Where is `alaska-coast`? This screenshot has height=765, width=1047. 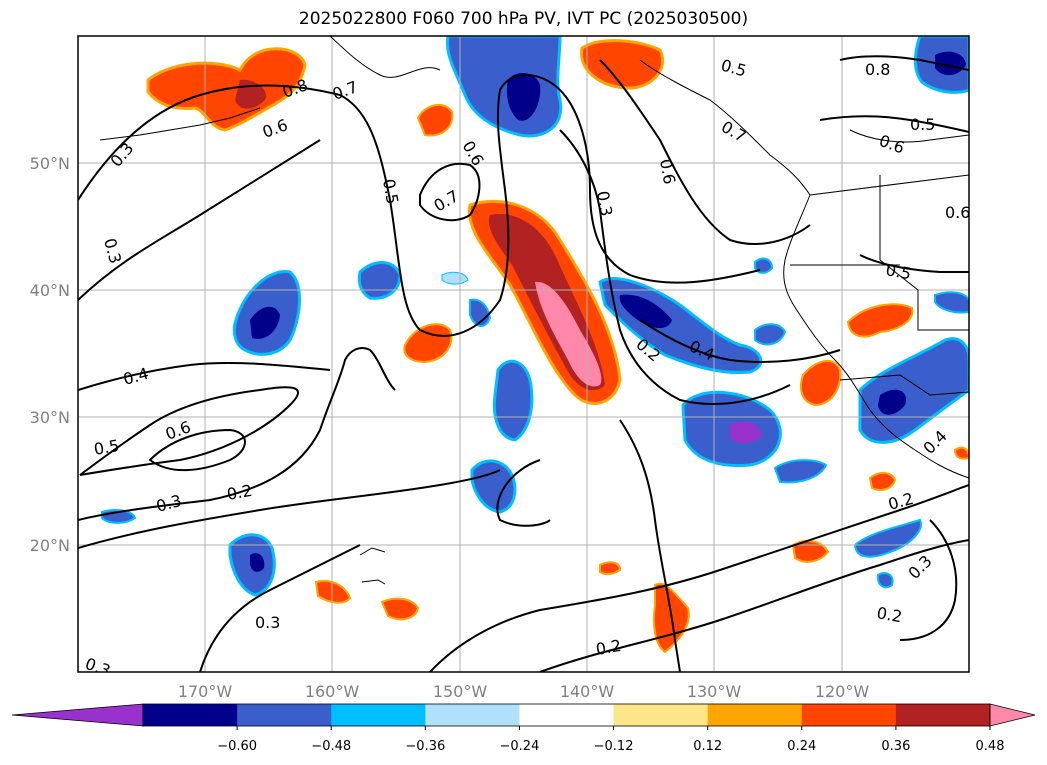
alaska-coast is located at coordinates (385, 57).